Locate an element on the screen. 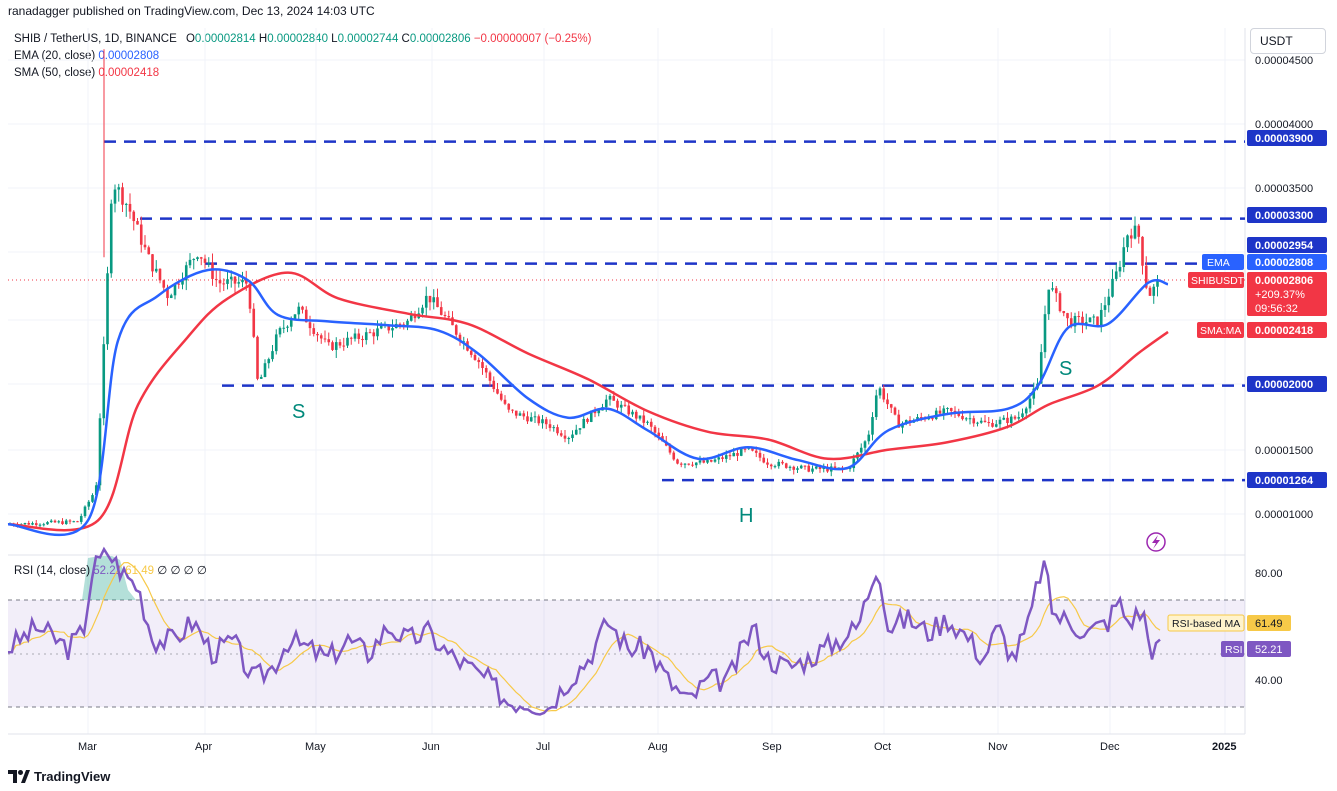 This screenshot has height=791, width=1337. tradingview-logo-icon is located at coordinates (19, 776).